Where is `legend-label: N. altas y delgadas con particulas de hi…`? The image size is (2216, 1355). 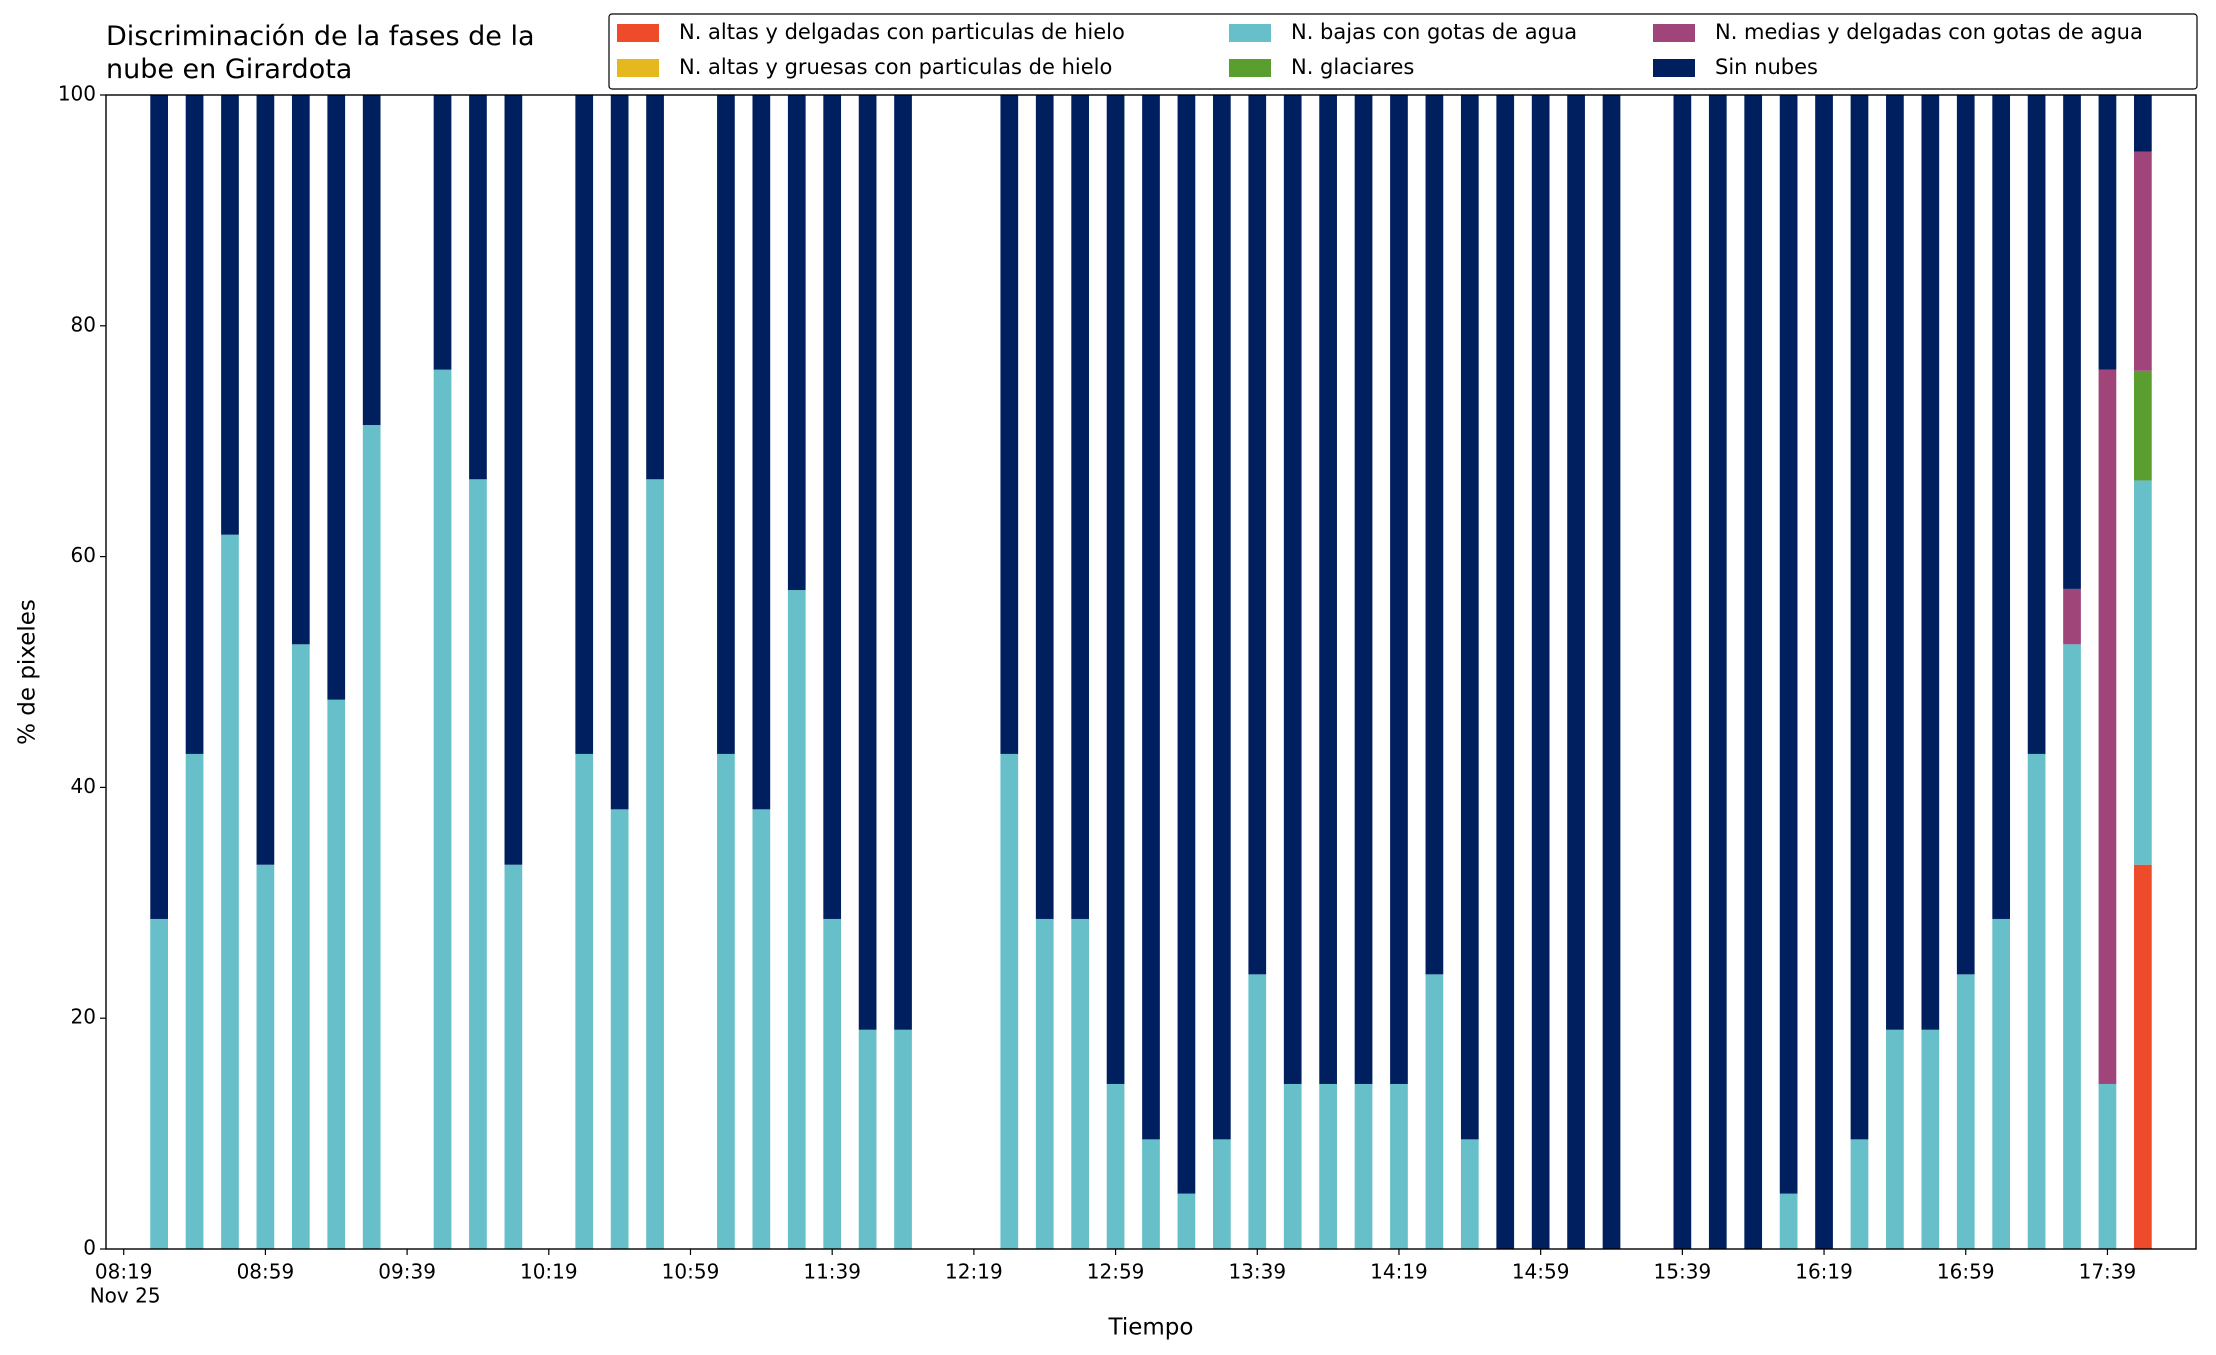
legend-label: N. altas y delgadas con particulas de hi… is located at coordinates (902, 32).